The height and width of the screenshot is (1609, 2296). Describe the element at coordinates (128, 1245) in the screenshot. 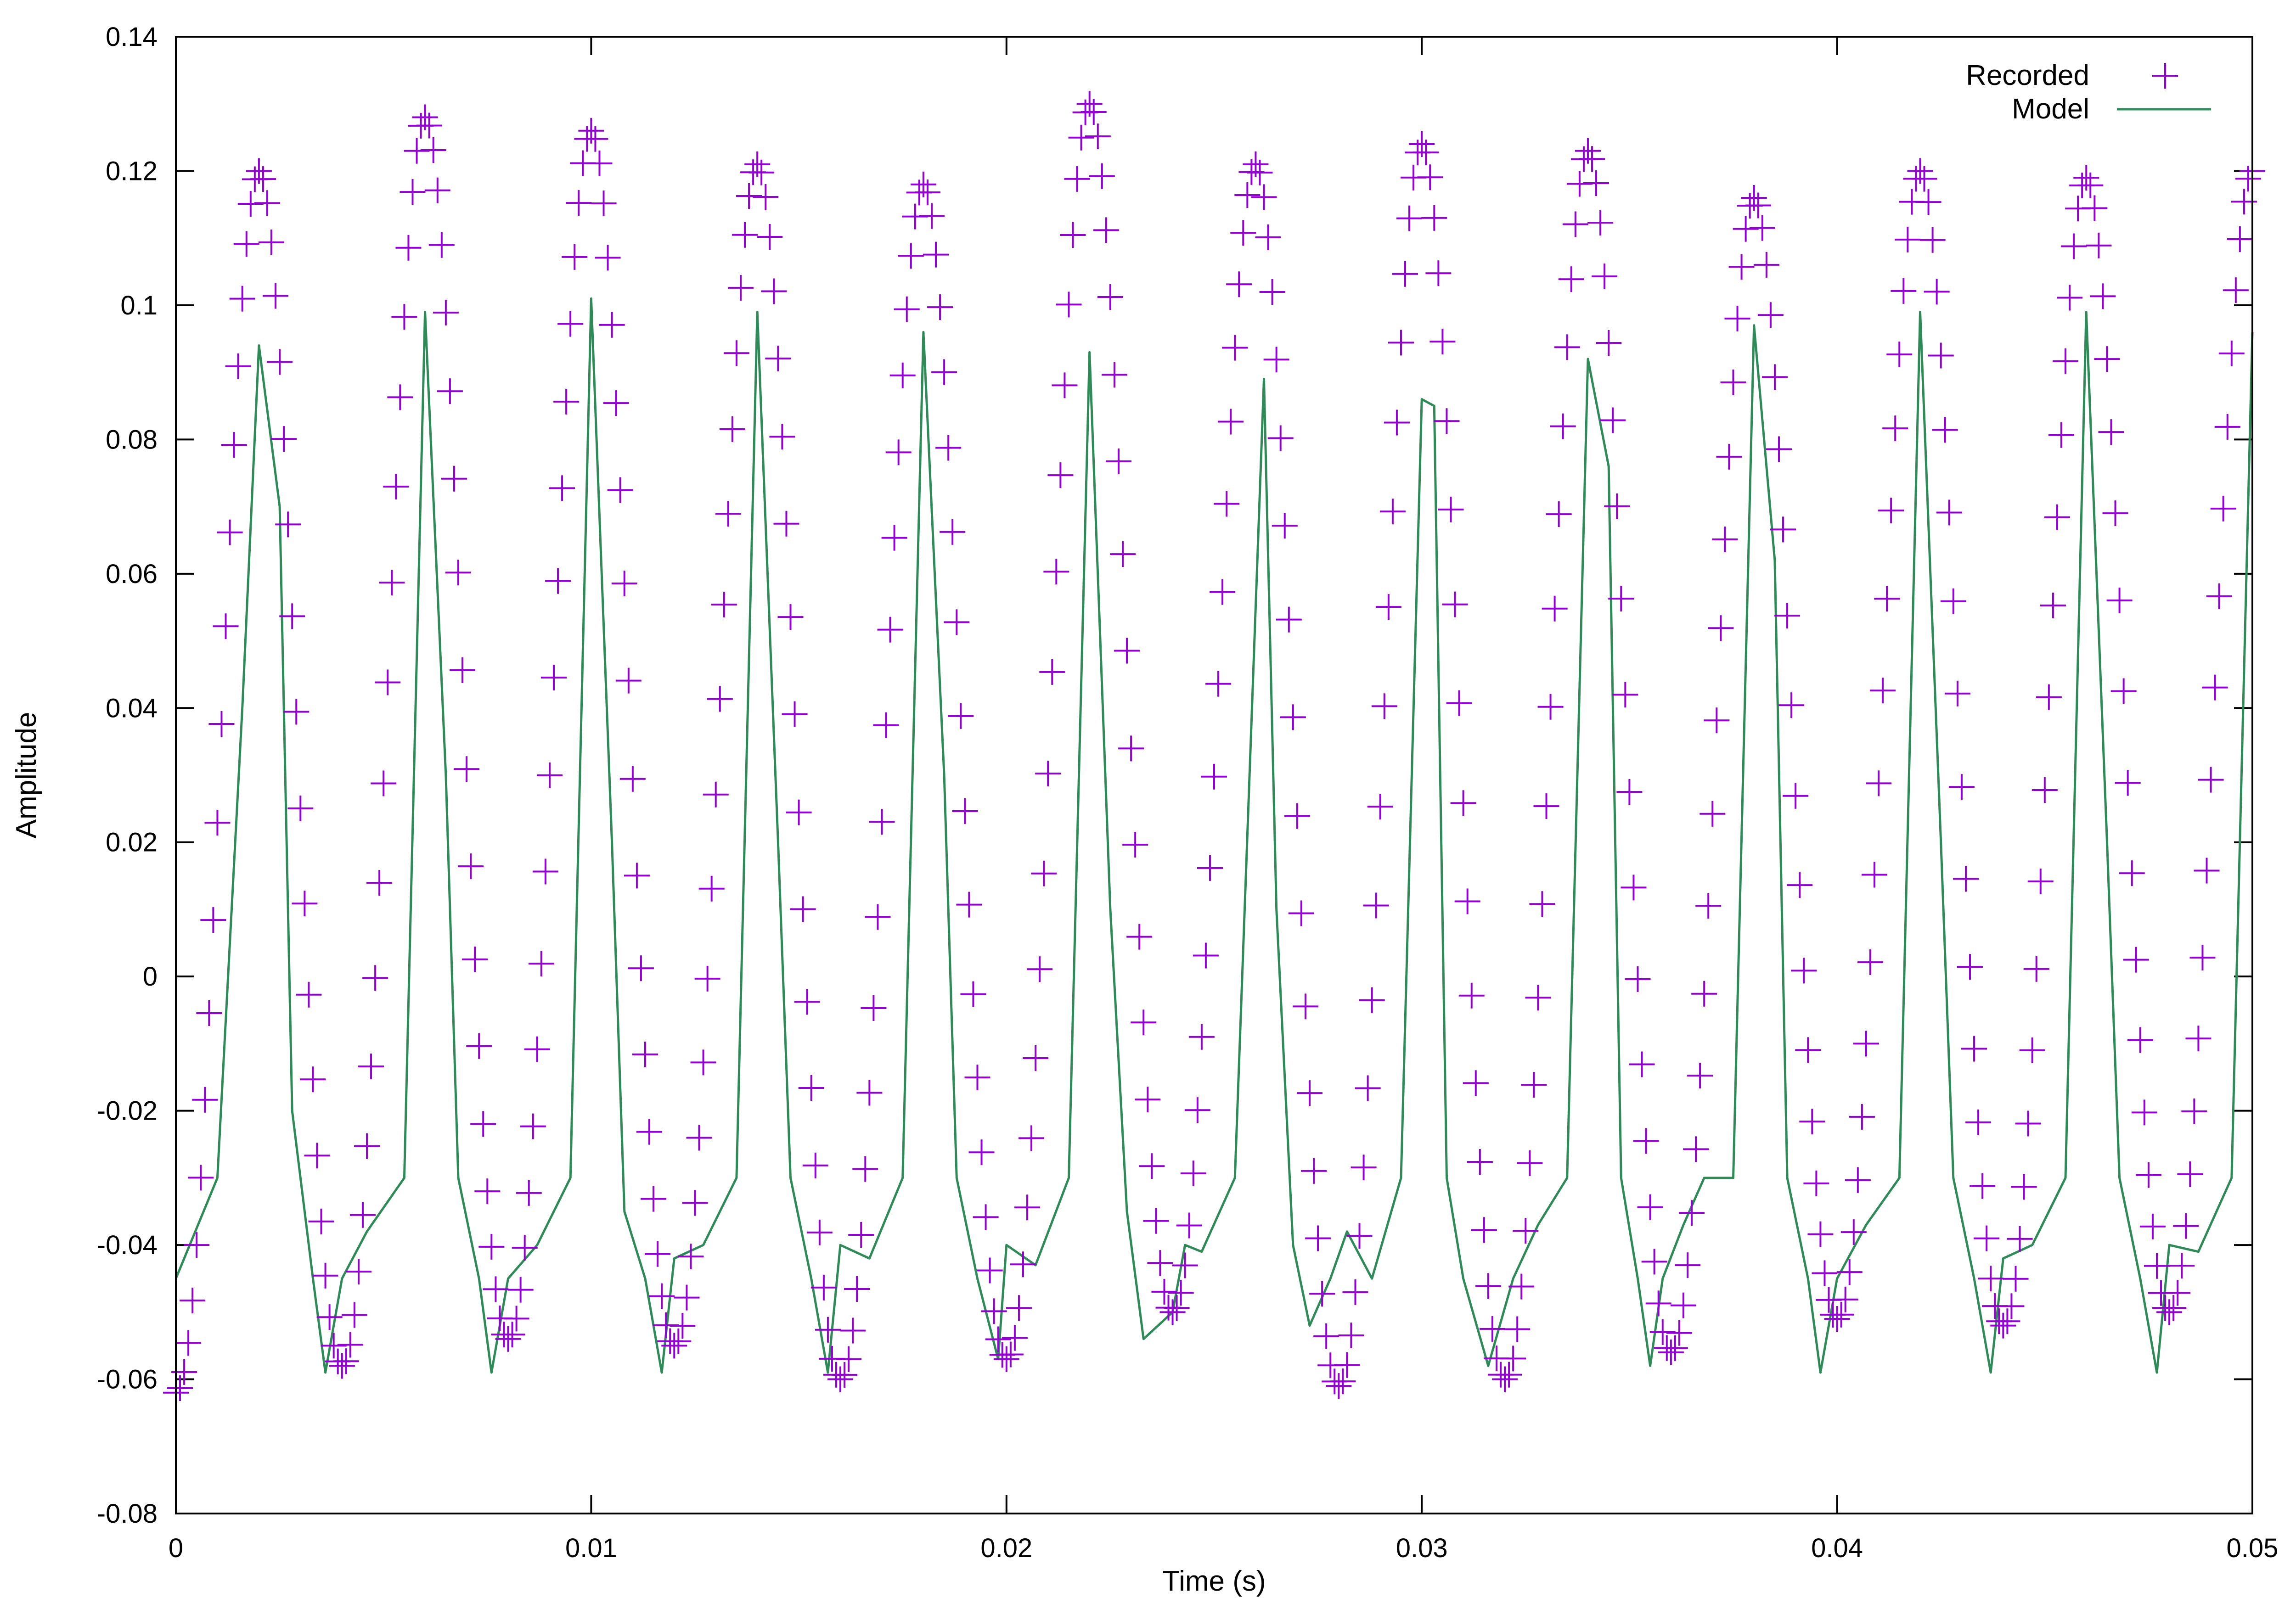

I see `y-tick-label: -0.04` at that location.